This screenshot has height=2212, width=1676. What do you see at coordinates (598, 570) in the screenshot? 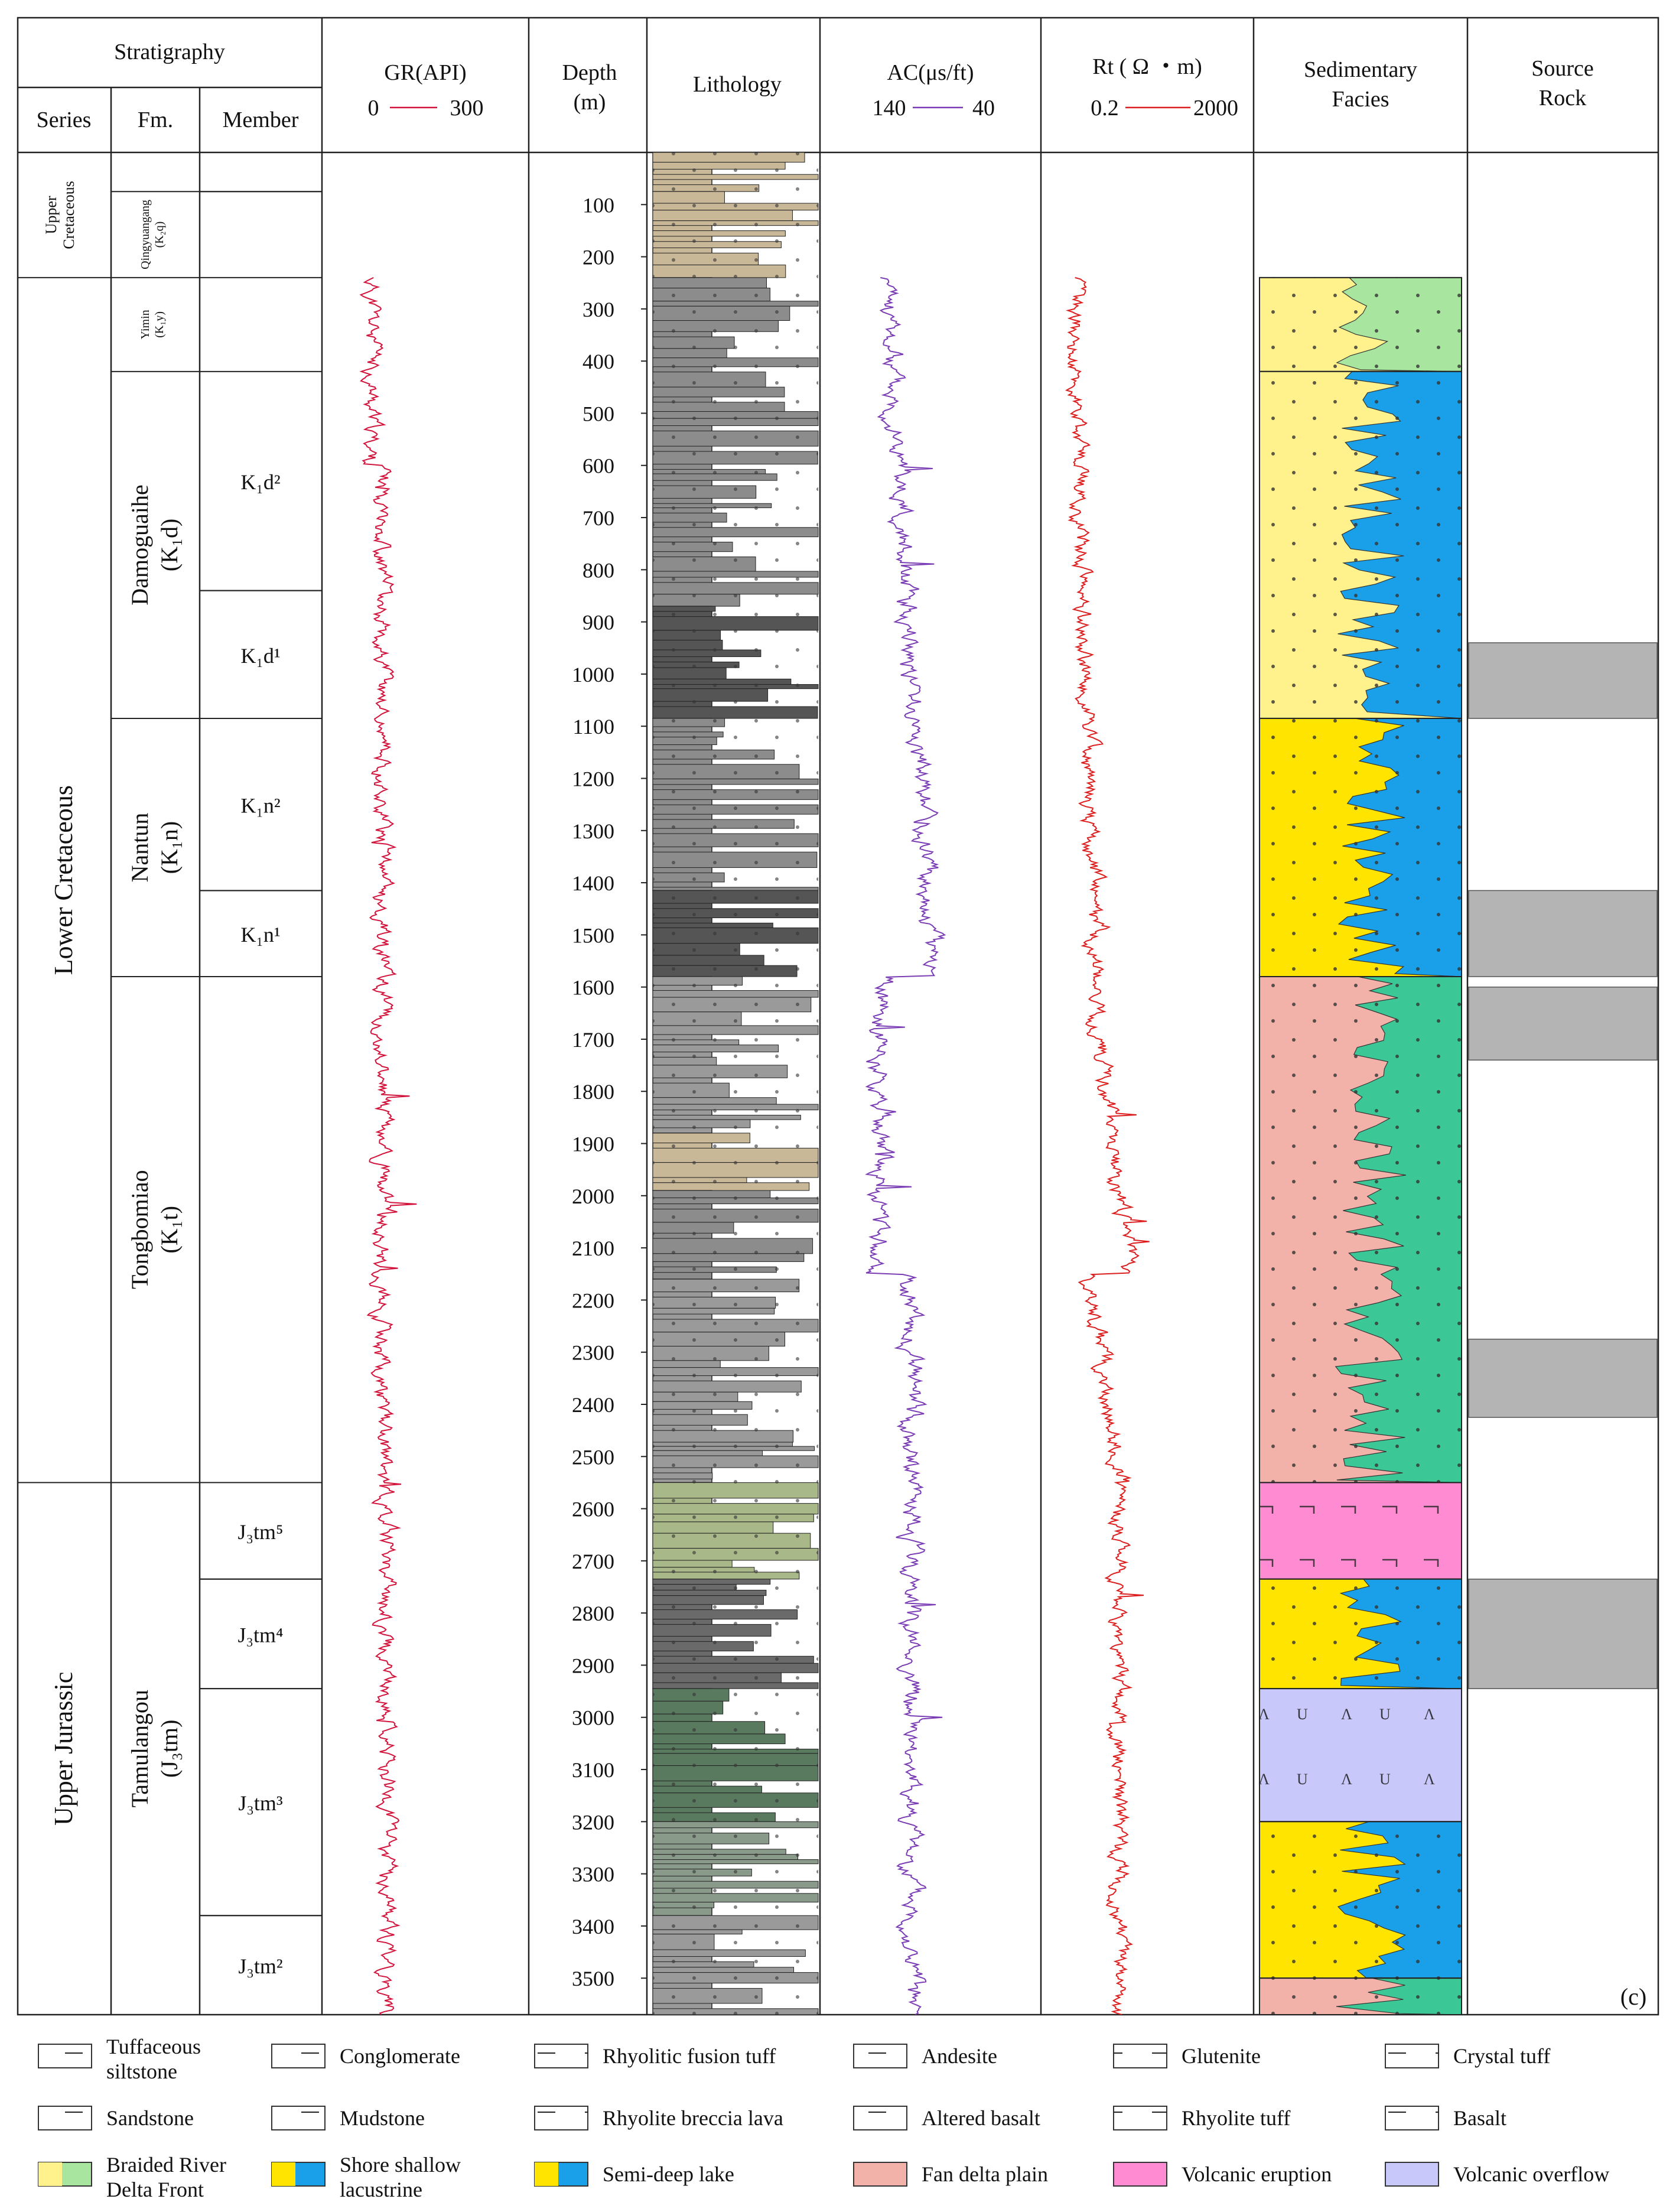
I see `depth-tick-label: 800` at bounding box center [598, 570].